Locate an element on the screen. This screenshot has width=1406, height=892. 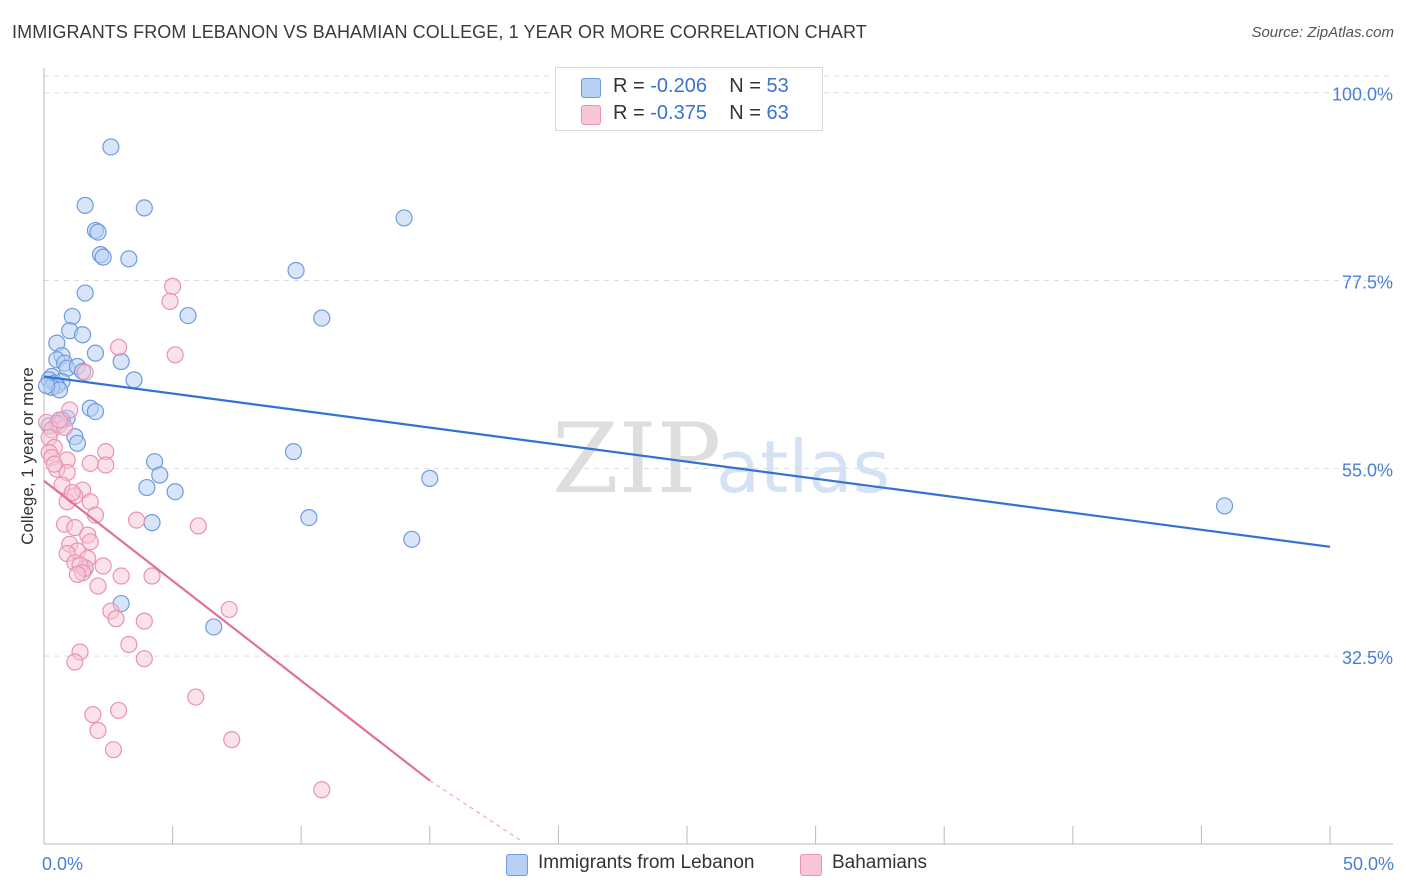
legend-n-value: 63 is located at coordinates (777, 113).